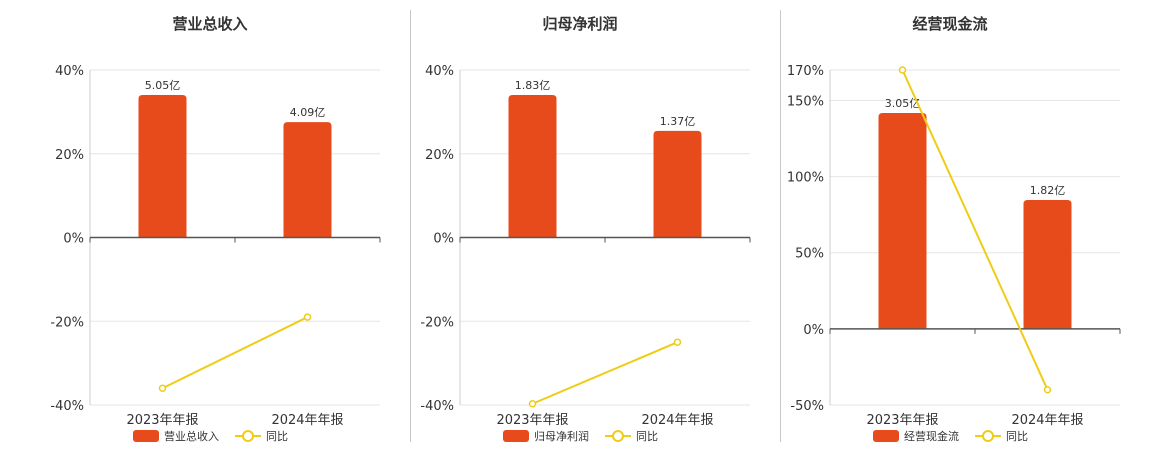  Describe the element at coordinates (533, 85) in the screenshot. I see `bar-data-label: 1.83亿` at that location.